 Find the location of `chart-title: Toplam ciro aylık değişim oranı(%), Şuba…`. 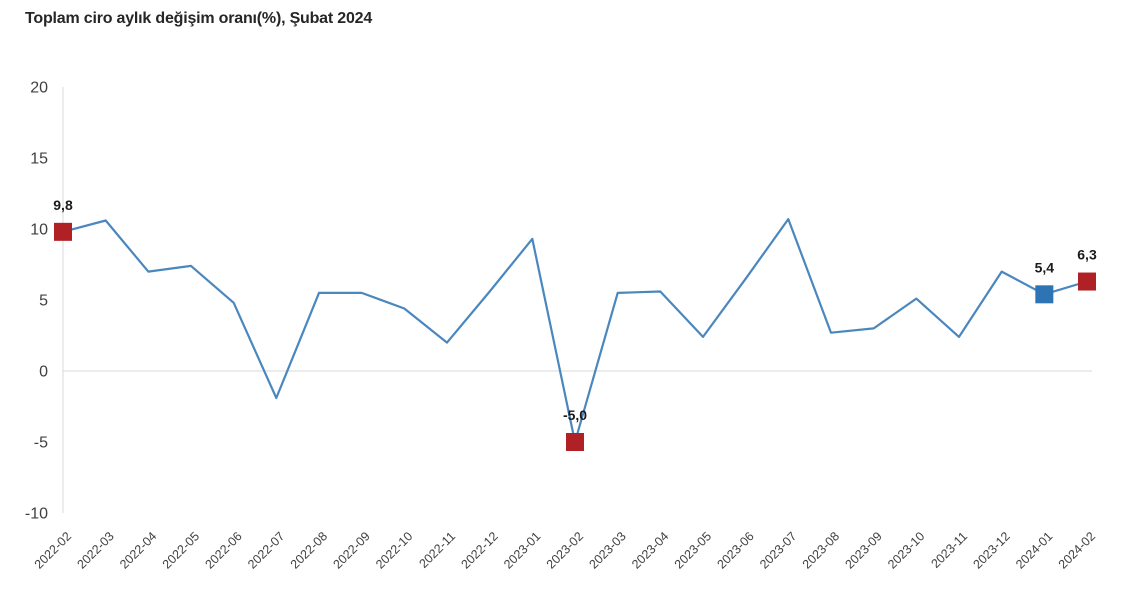

chart-title: Toplam ciro aylık değişim oranı(%), Şuba… is located at coordinates (199, 18).